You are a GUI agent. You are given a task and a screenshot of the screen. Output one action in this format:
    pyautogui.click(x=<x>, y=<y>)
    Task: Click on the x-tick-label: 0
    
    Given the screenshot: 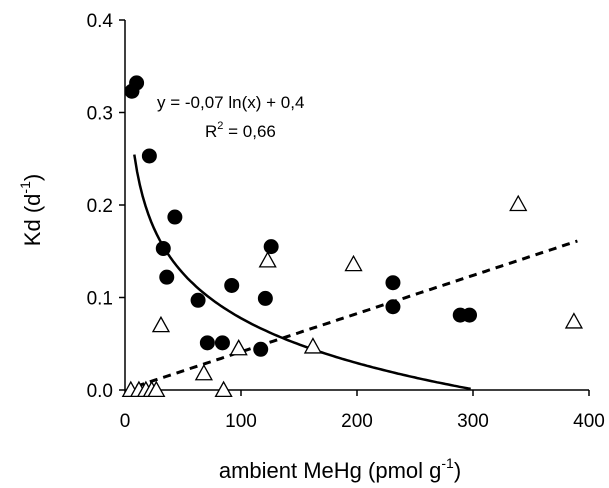 What is the action you would take?
    pyautogui.click(x=125, y=421)
    